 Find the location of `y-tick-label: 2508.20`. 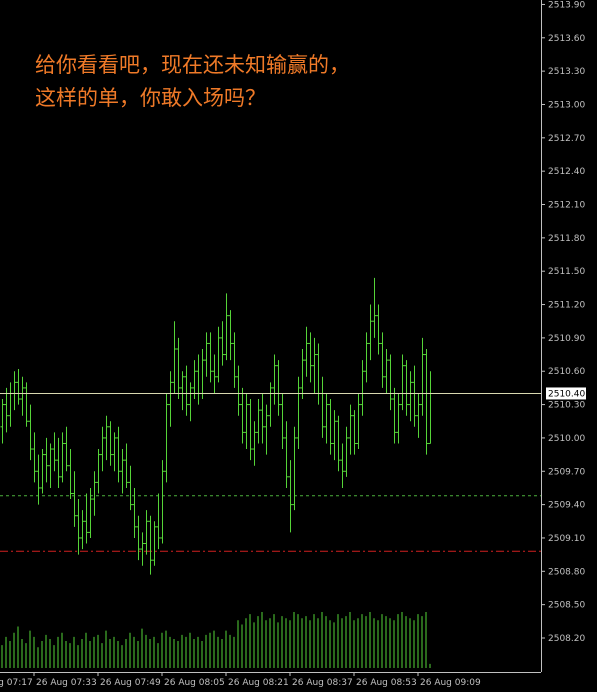

y-tick-label: 2508.20 is located at coordinates (566, 639).